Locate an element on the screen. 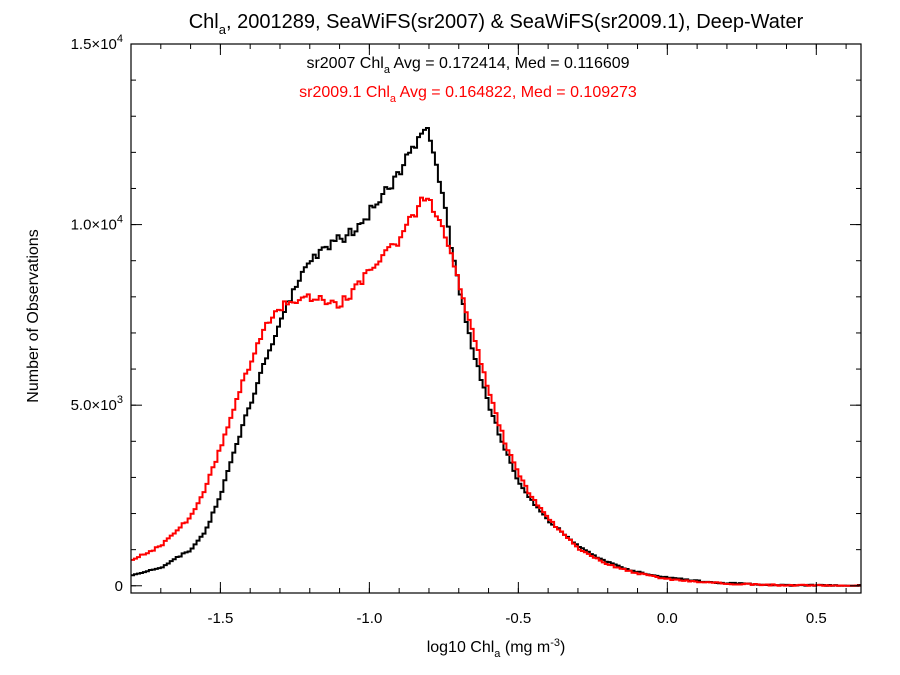 The width and height of the screenshot is (900, 675). y-tick-label: 0 is located at coordinates (119, 586).